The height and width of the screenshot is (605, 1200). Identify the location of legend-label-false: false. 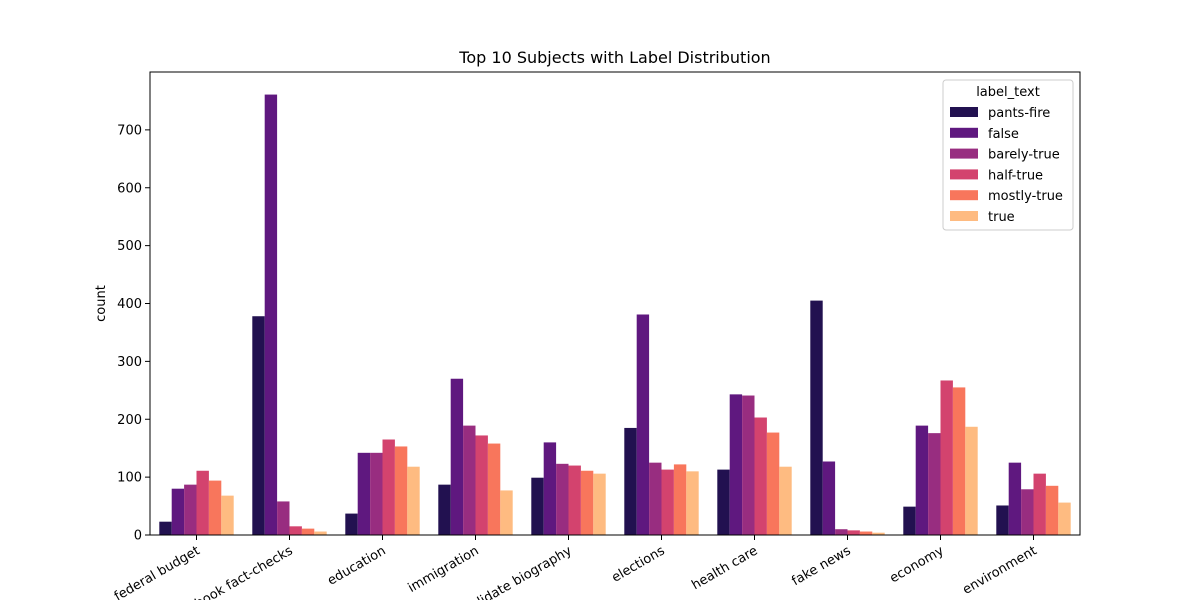
(1003, 134).